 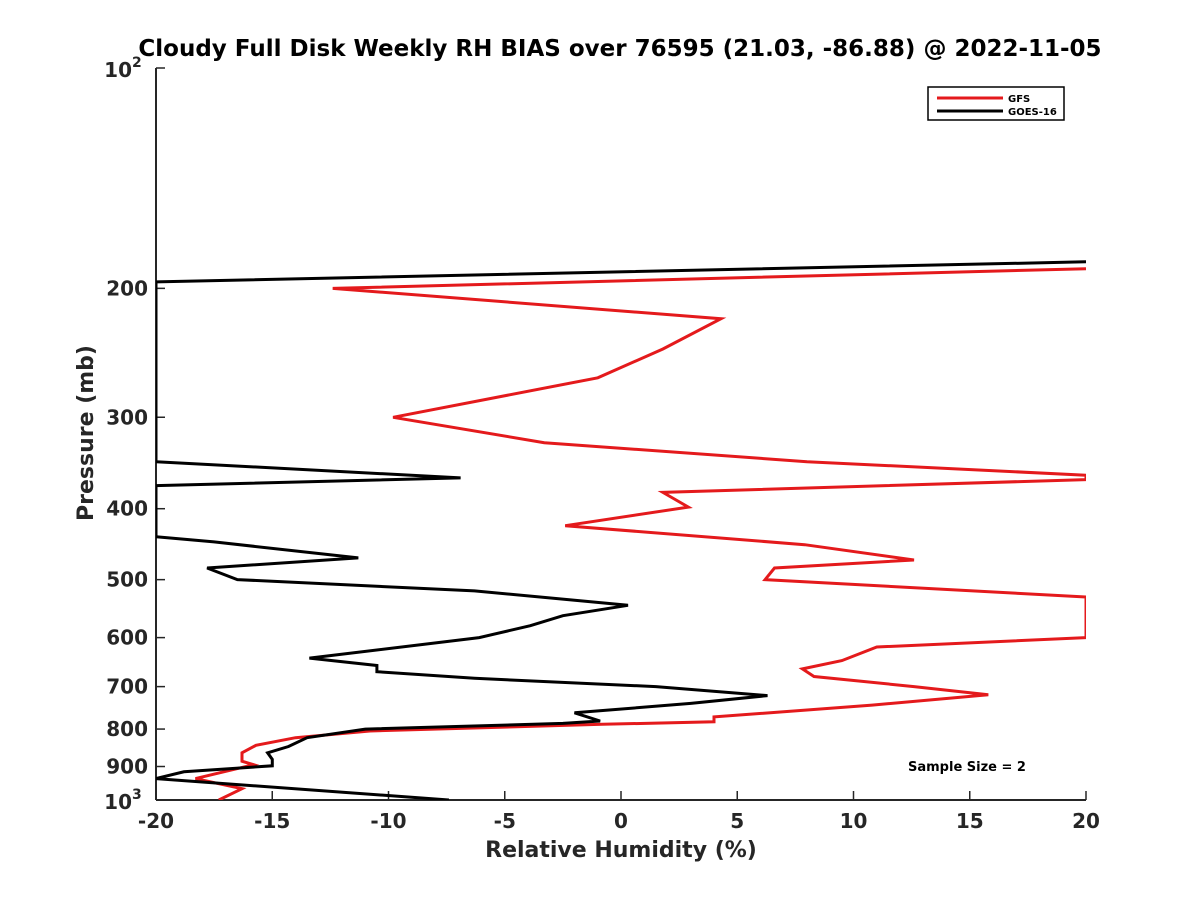 I want to click on x-tick-label: 15, so click(x=970, y=821).